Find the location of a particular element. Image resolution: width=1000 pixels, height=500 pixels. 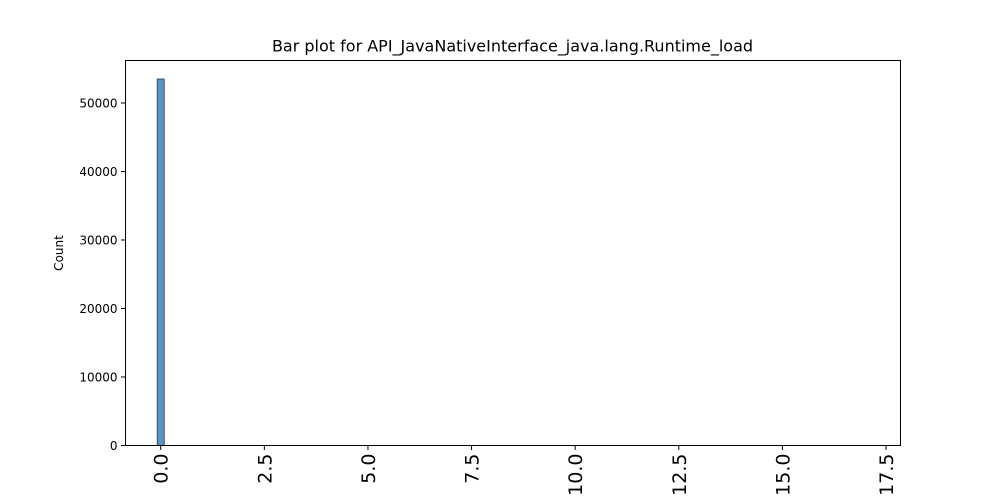

y-tick-label: 50000 is located at coordinates (98, 103).